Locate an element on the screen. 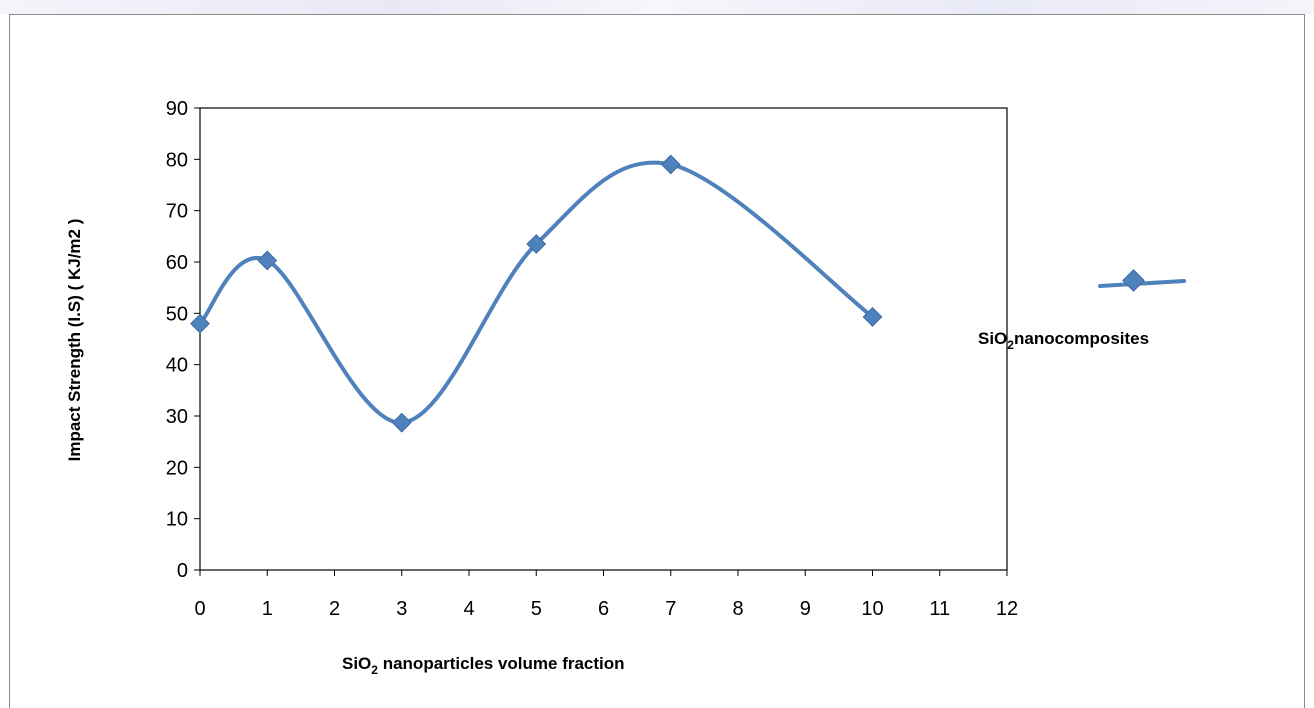 The width and height of the screenshot is (1314, 708). x-tick-label: 3 is located at coordinates (401, 609).